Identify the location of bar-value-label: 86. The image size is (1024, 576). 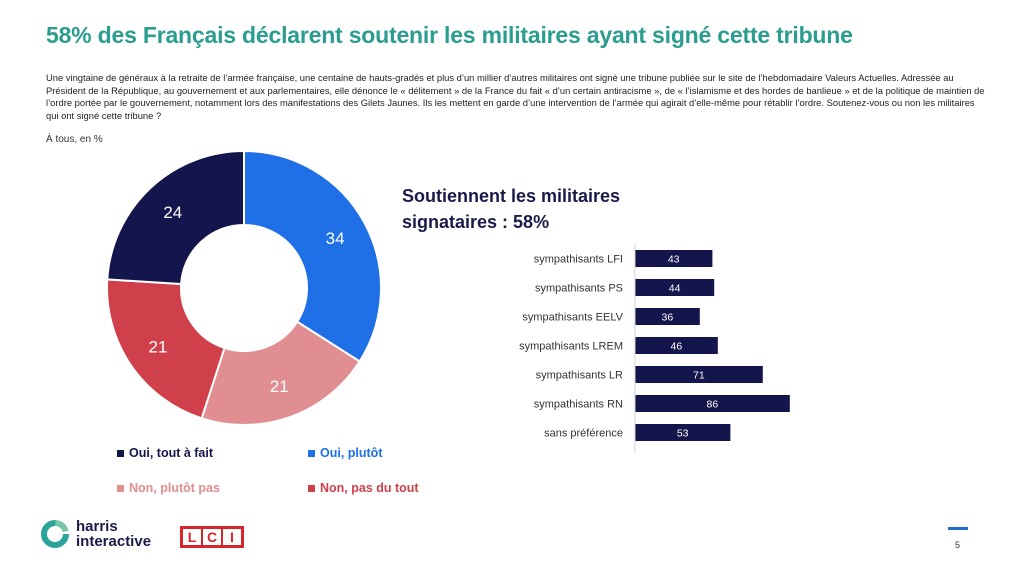
(713, 405).